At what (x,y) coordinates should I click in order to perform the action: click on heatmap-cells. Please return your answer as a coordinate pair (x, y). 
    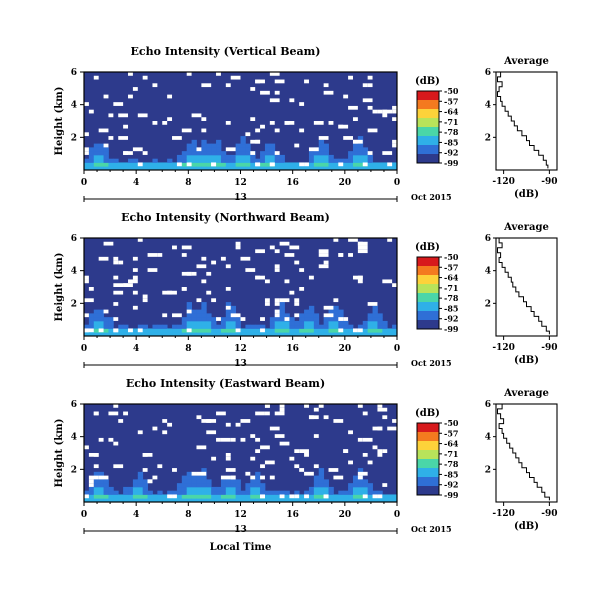
    Looking at the image, I should click on (241, 319).